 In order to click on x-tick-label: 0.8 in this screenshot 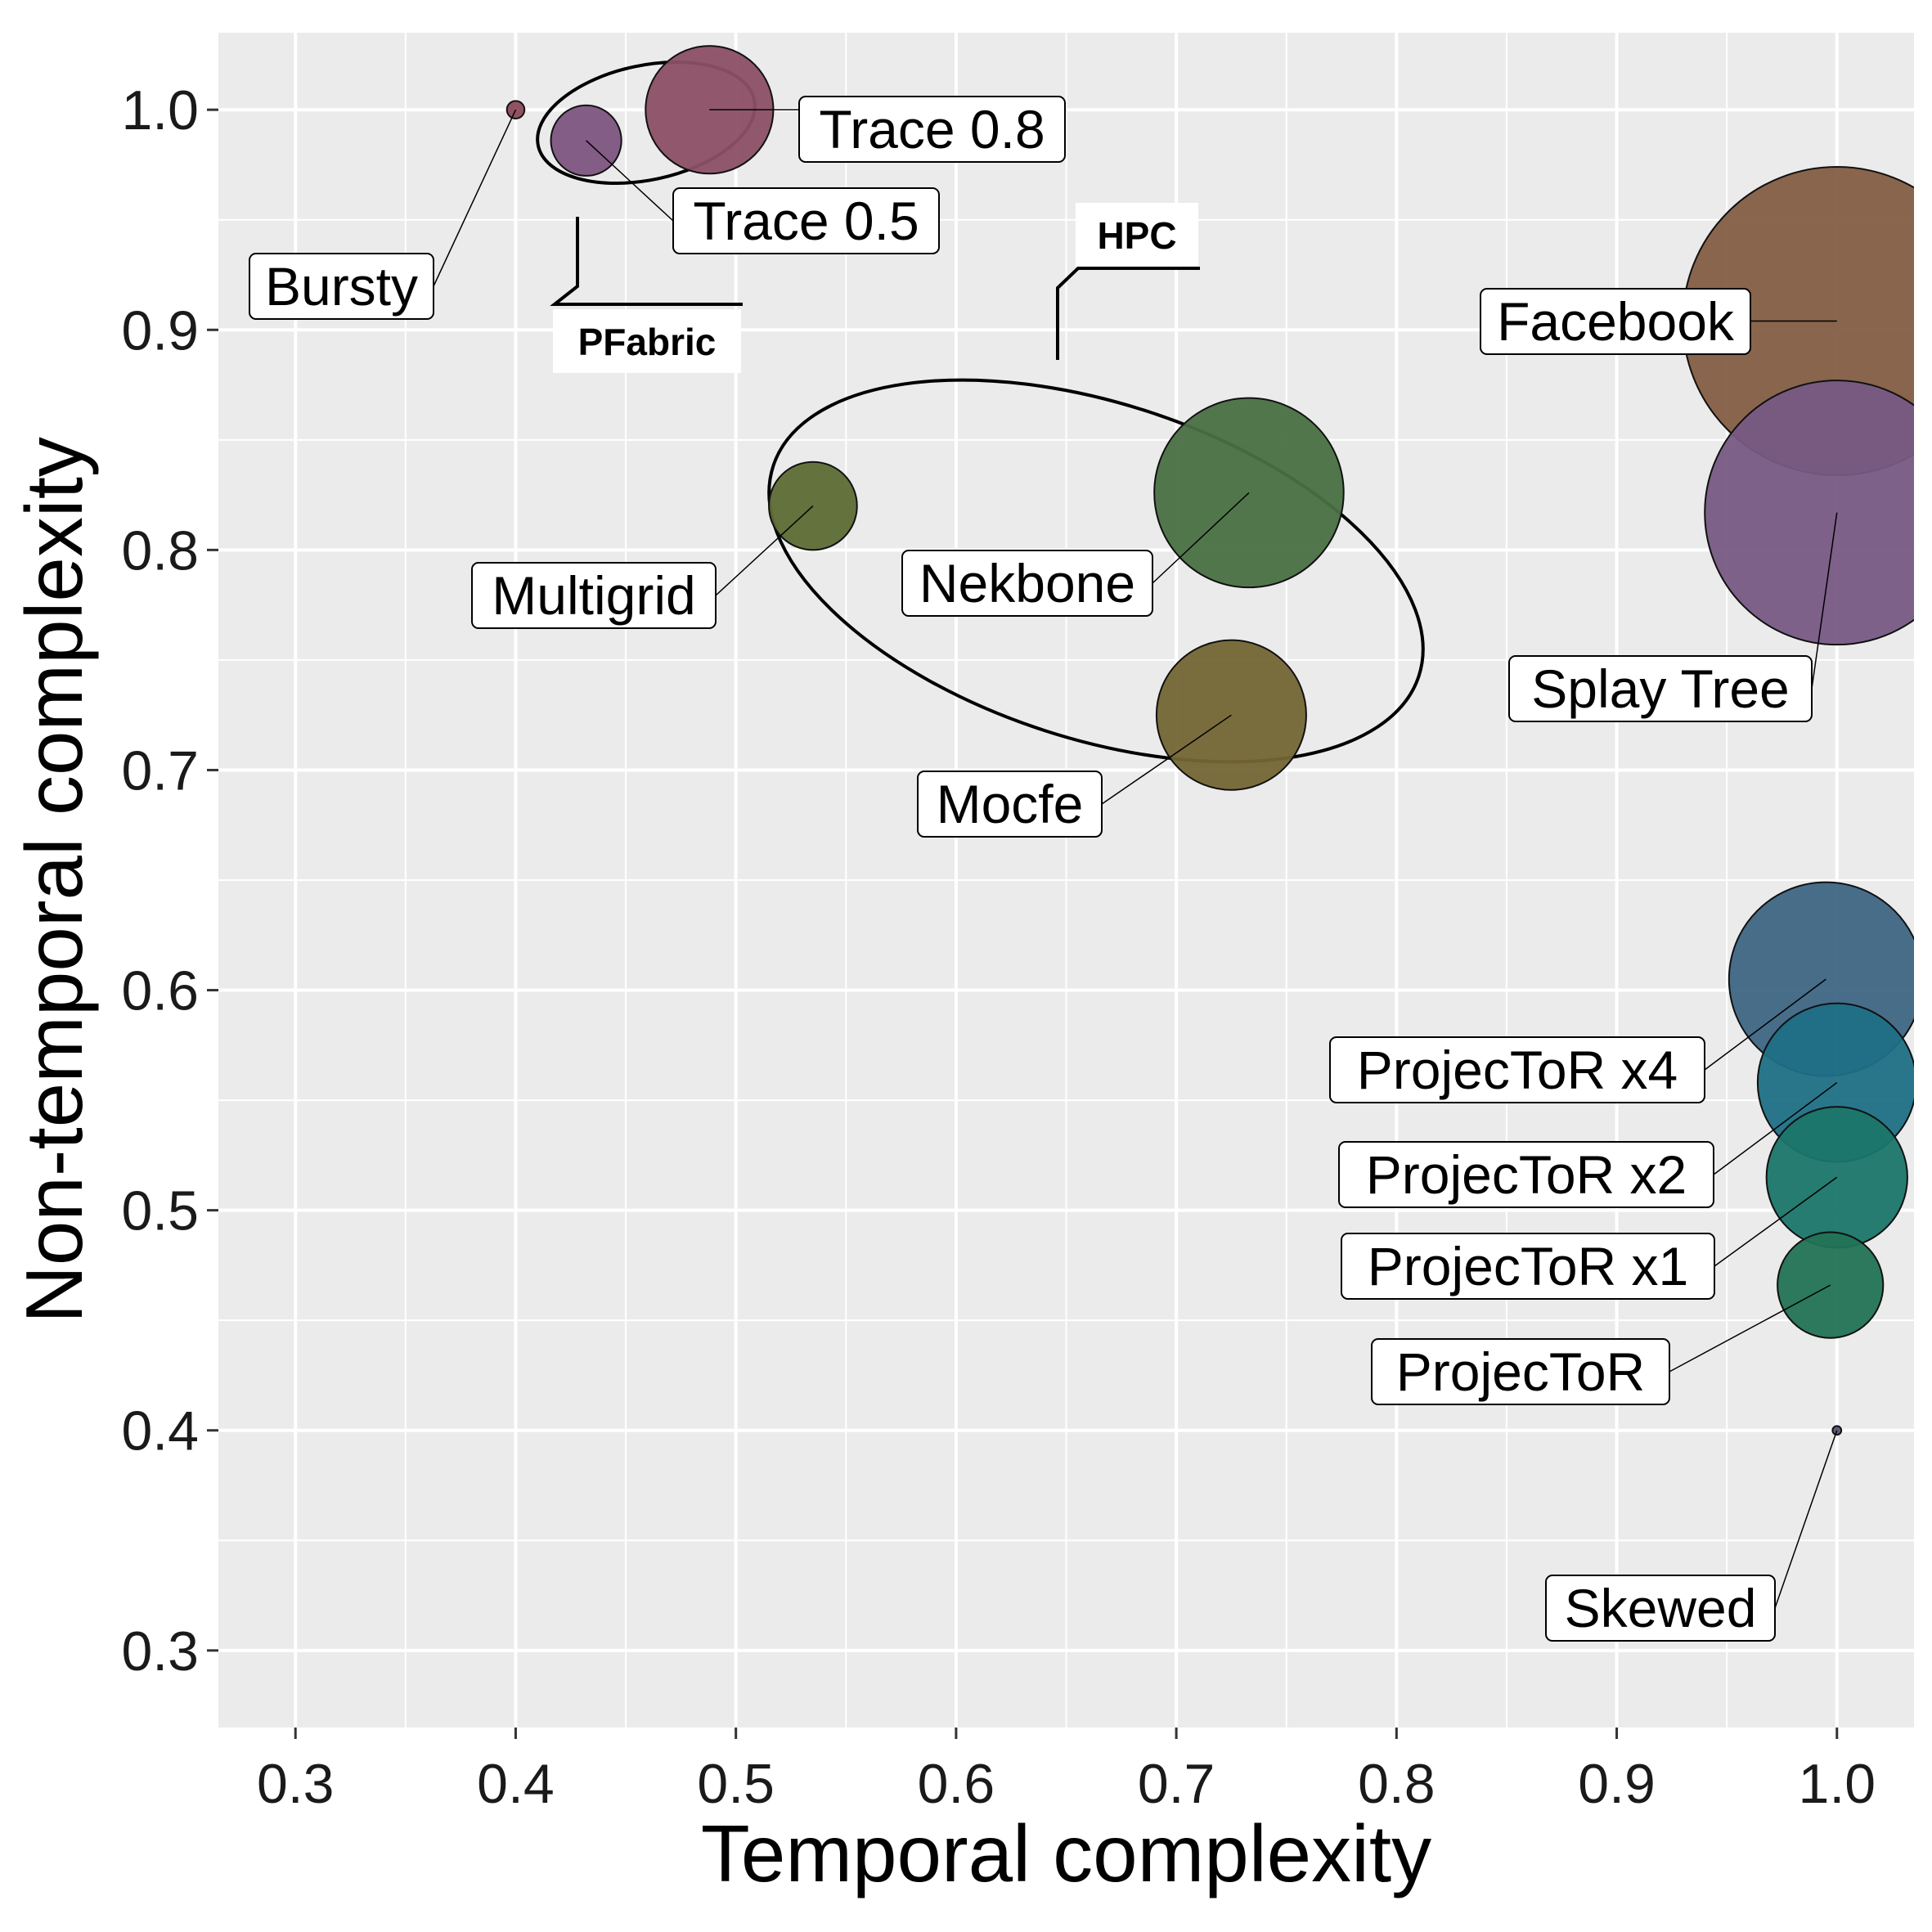, I will do `click(1397, 1784)`.